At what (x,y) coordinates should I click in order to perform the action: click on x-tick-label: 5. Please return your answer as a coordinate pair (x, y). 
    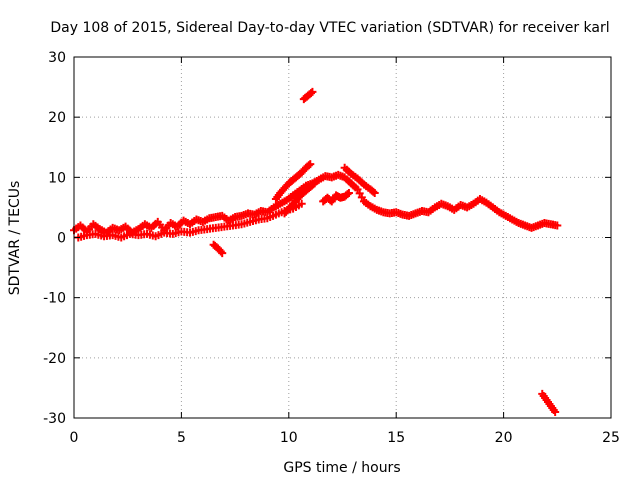
    Looking at the image, I should click on (181, 438).